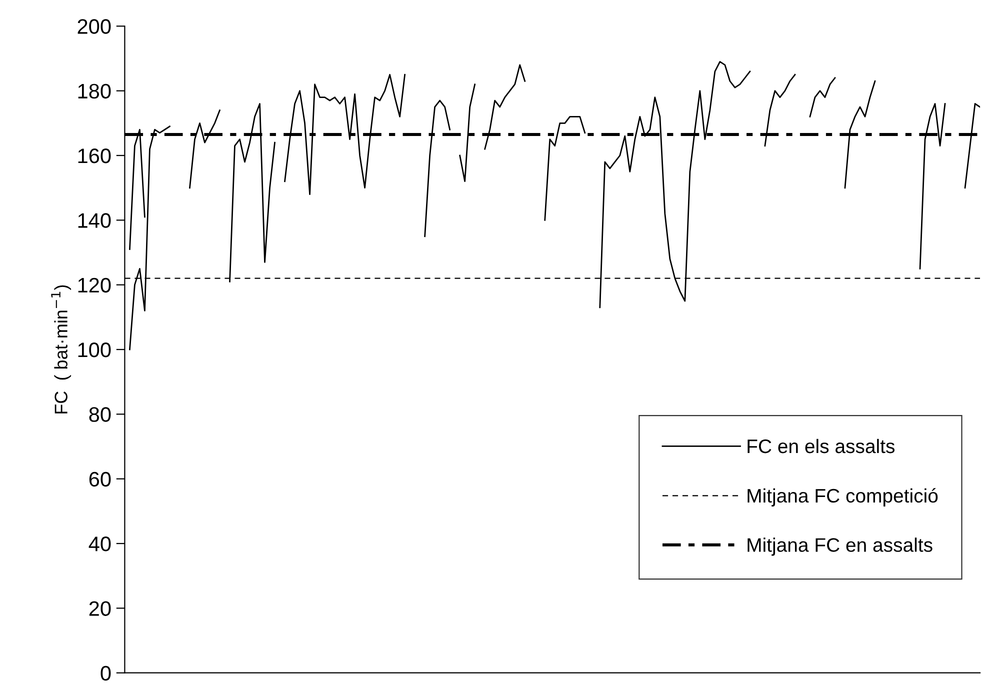  What do you see at coordinates (94, 91) in the screenshot?
I see `y-tick-label: 180` at bounding box center [94, 91].